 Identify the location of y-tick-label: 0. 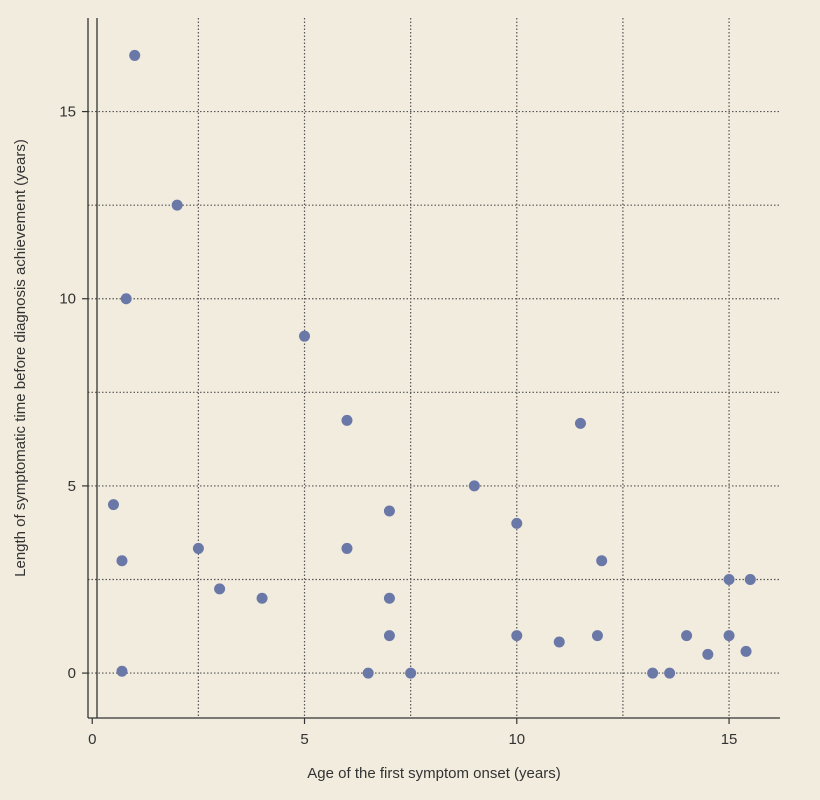
(72, 673).